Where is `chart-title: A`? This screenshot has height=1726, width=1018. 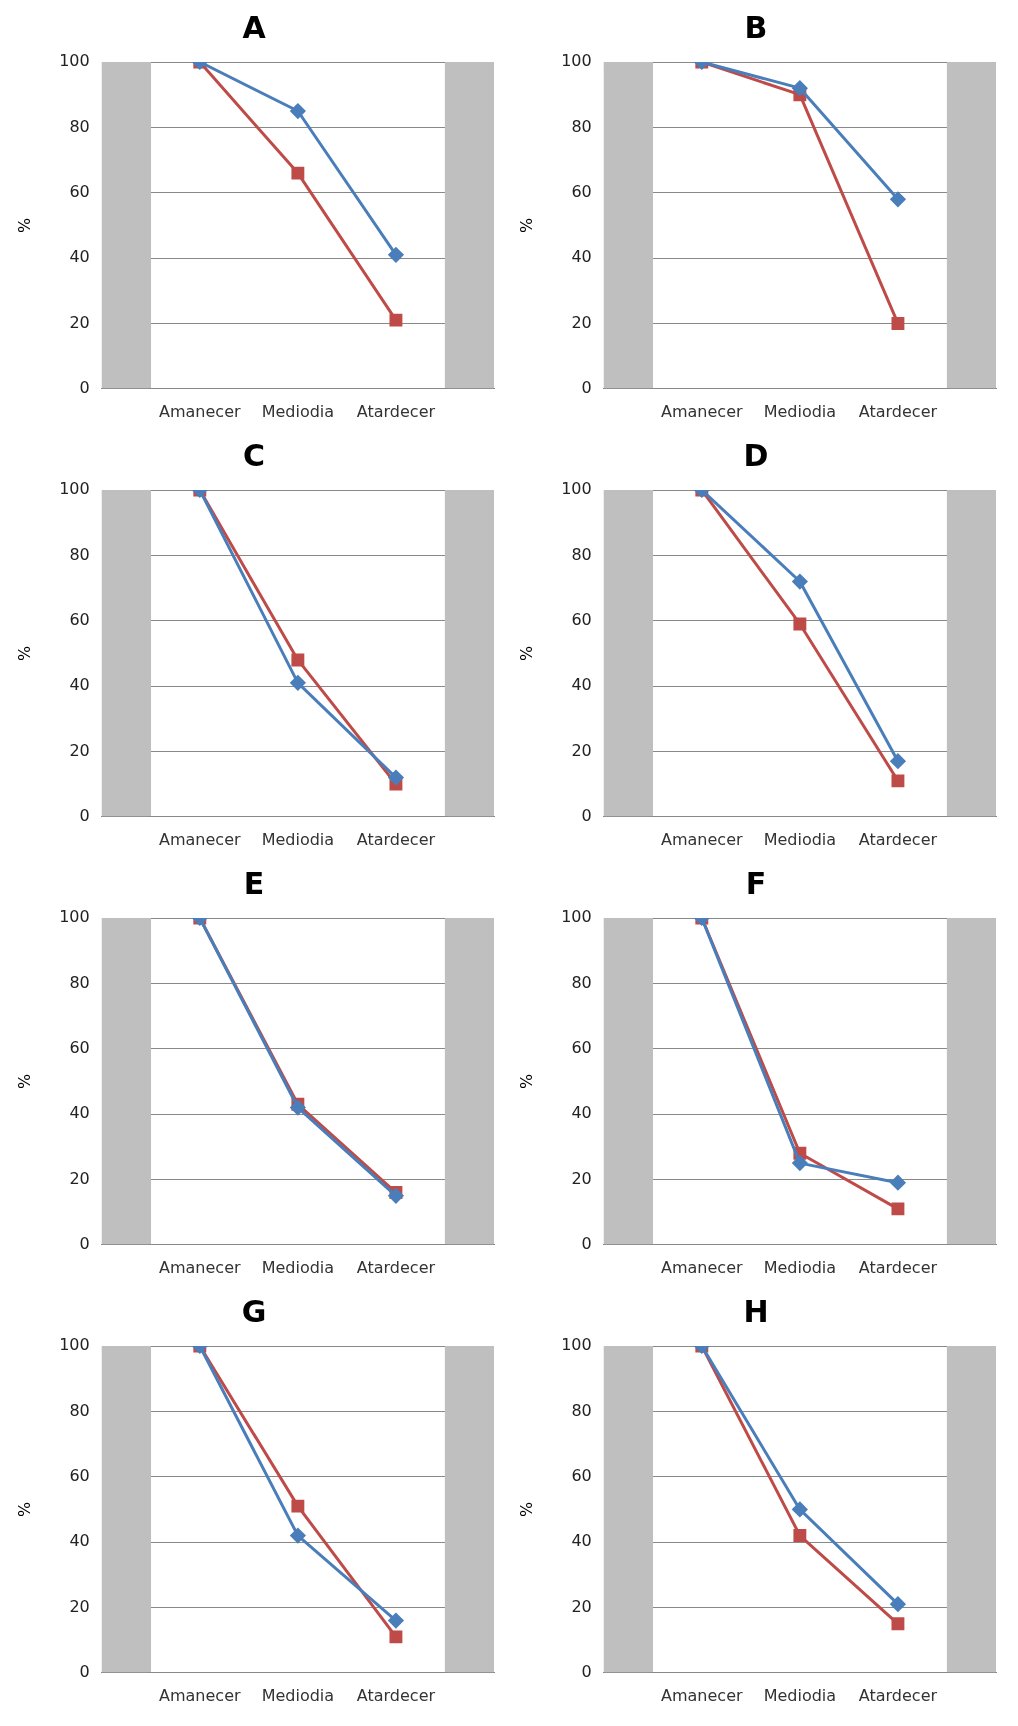 chart-title: A is located at coordinates (254, 27).